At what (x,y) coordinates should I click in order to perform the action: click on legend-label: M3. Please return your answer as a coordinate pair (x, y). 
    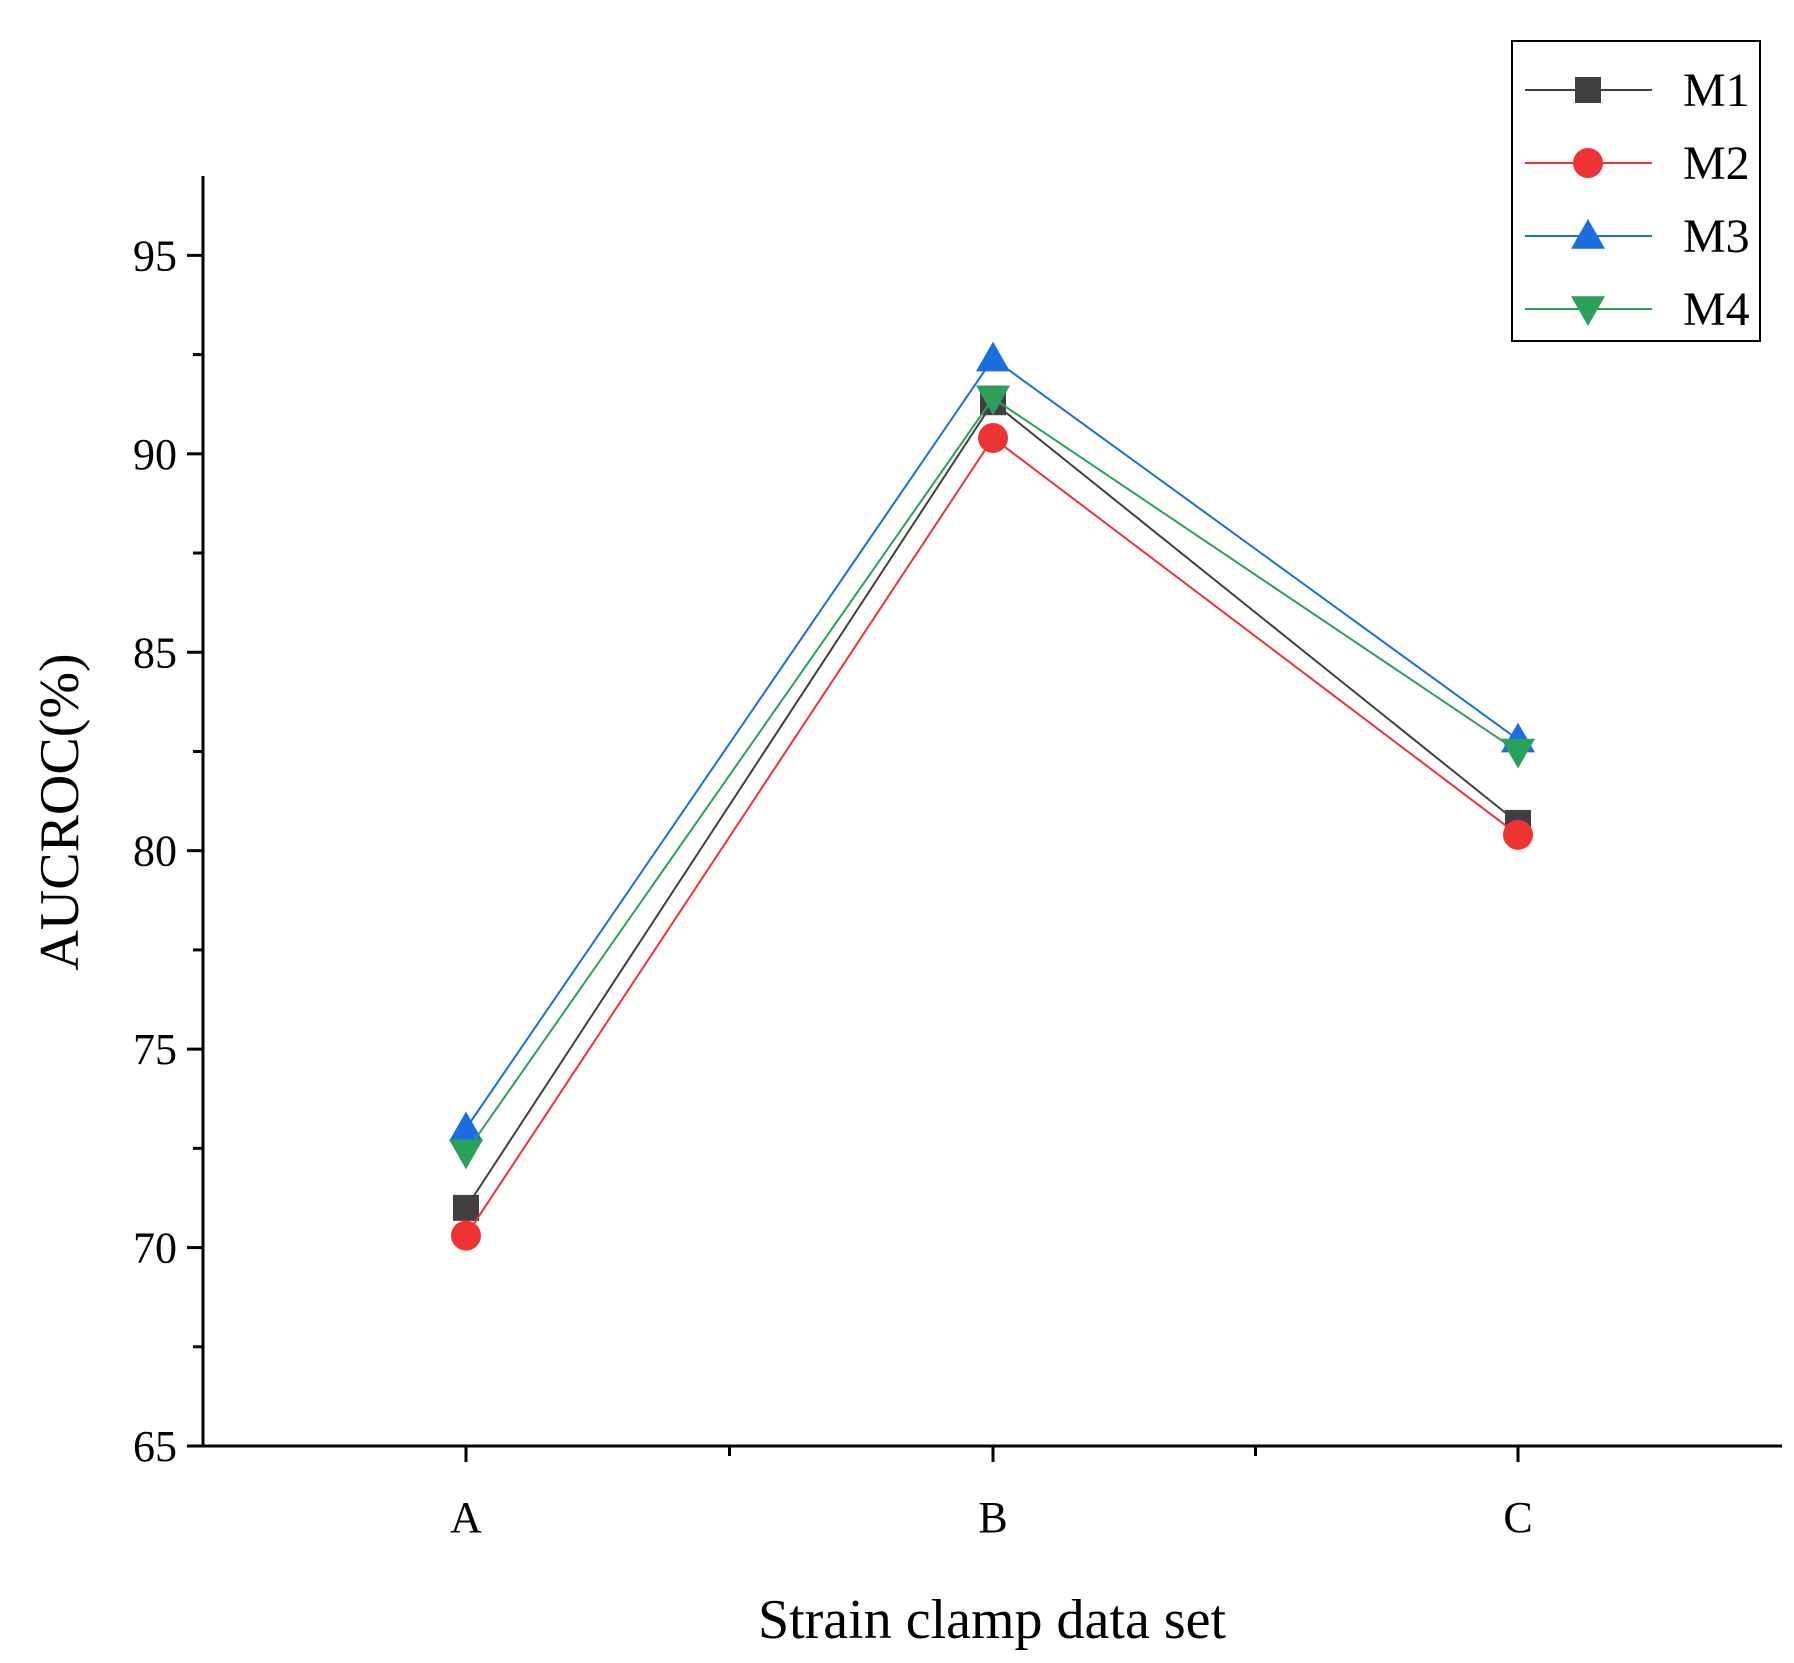
    Looking at the image, I should click on (1716, 236).